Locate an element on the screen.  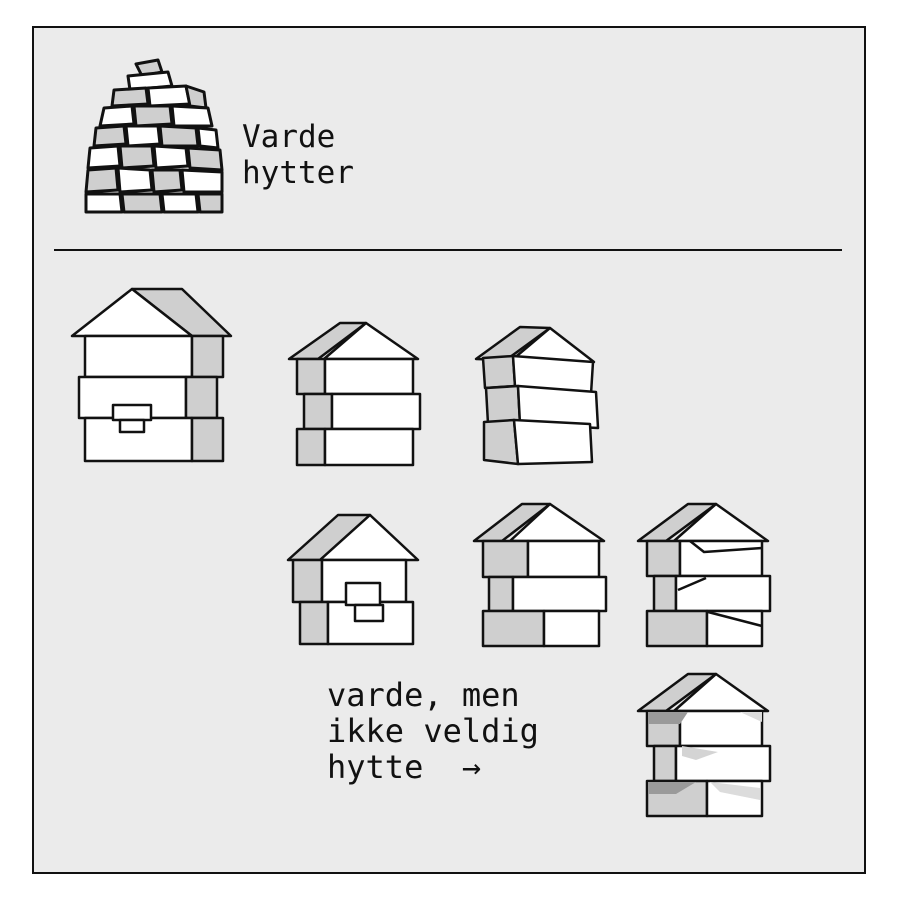
page-title: Varde hytter is located at coordinates (298, 155).